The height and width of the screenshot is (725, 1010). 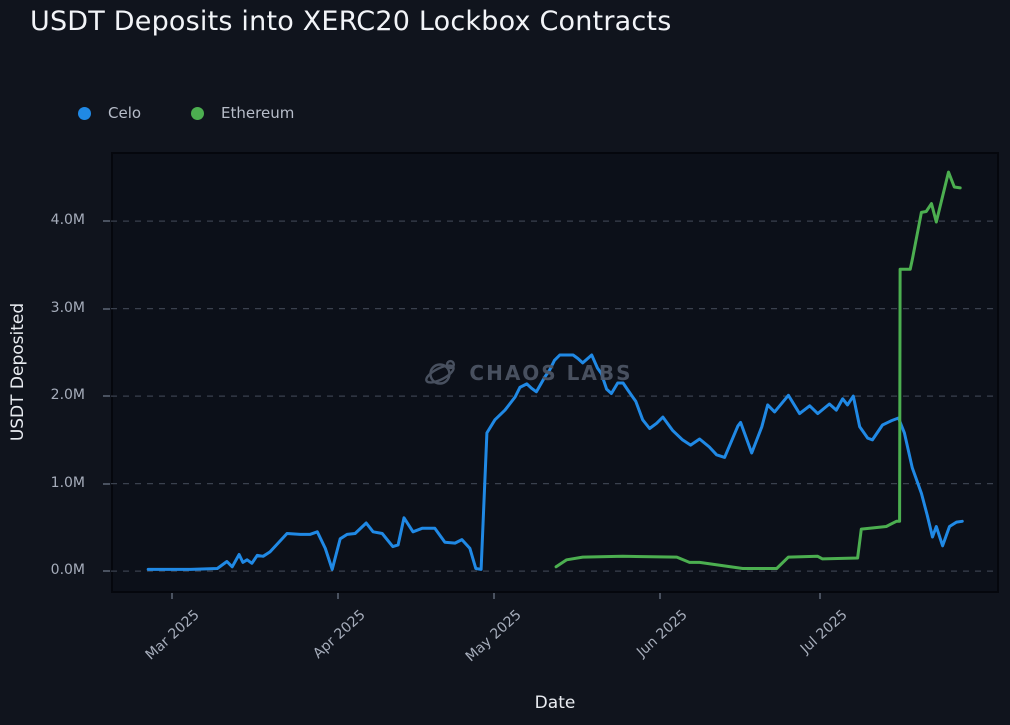 What do you see at coordinates (186, 113) in the screenshot?
I see `legend: Celo Ethereum` at bounding box center [186, 113].